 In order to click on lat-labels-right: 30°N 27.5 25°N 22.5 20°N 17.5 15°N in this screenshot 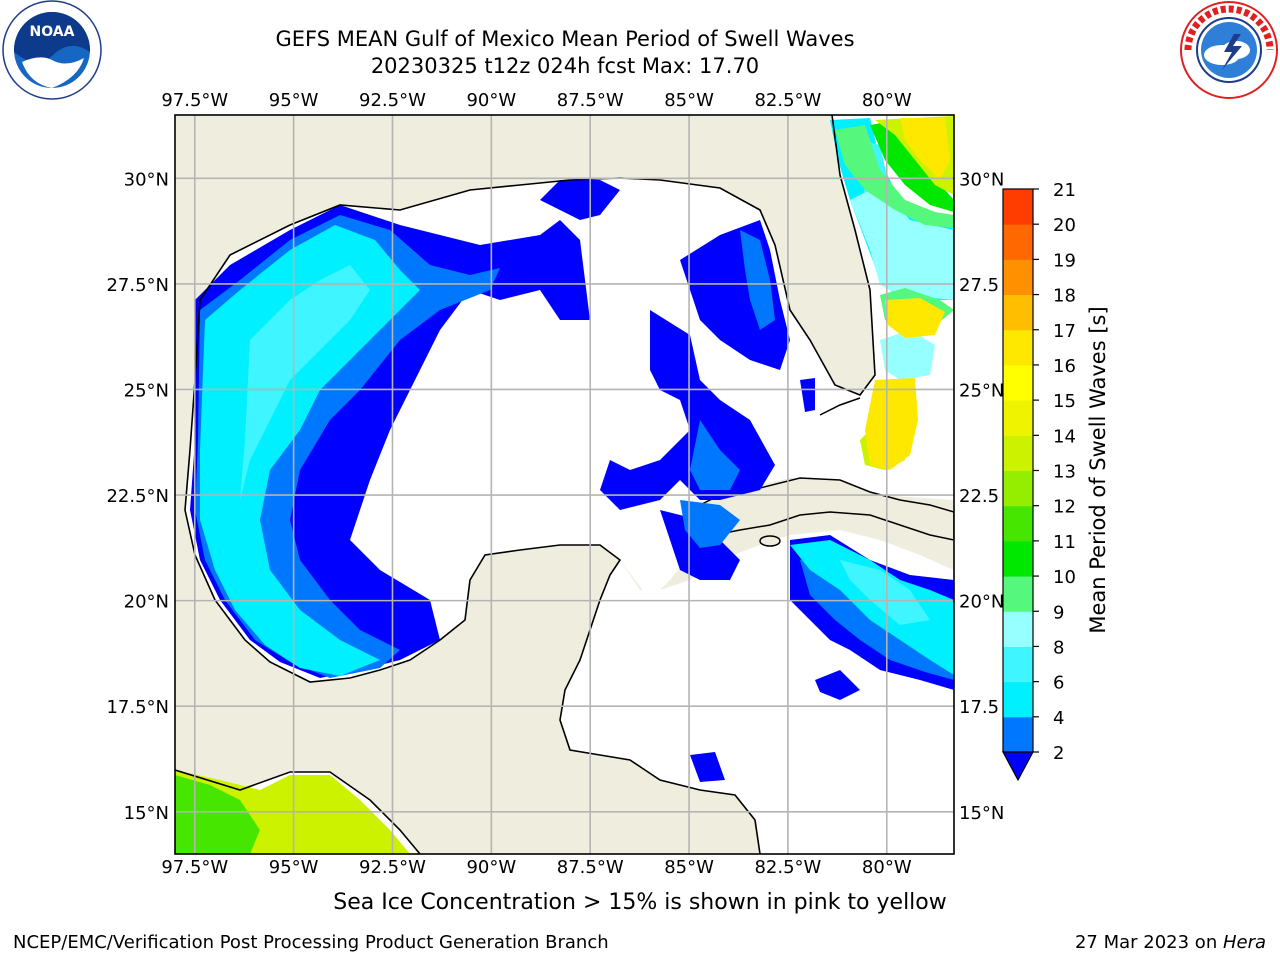, I will do `click(981, 496)`.